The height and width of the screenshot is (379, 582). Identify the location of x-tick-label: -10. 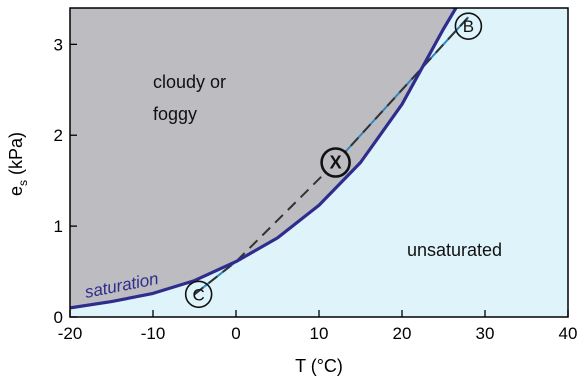
(153, 333).